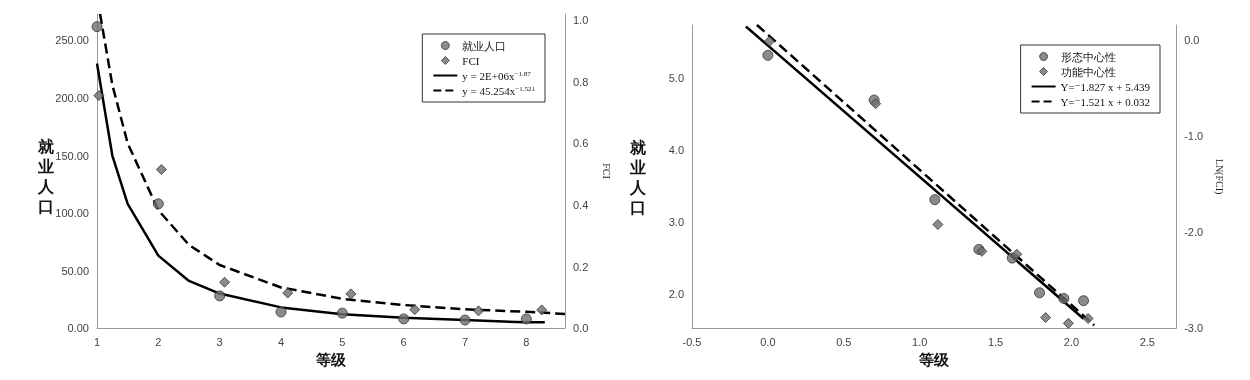 The height and width of the screenshot is (380, 1250). I want to click on y-tick-label: 250.00, so click(72, 40).